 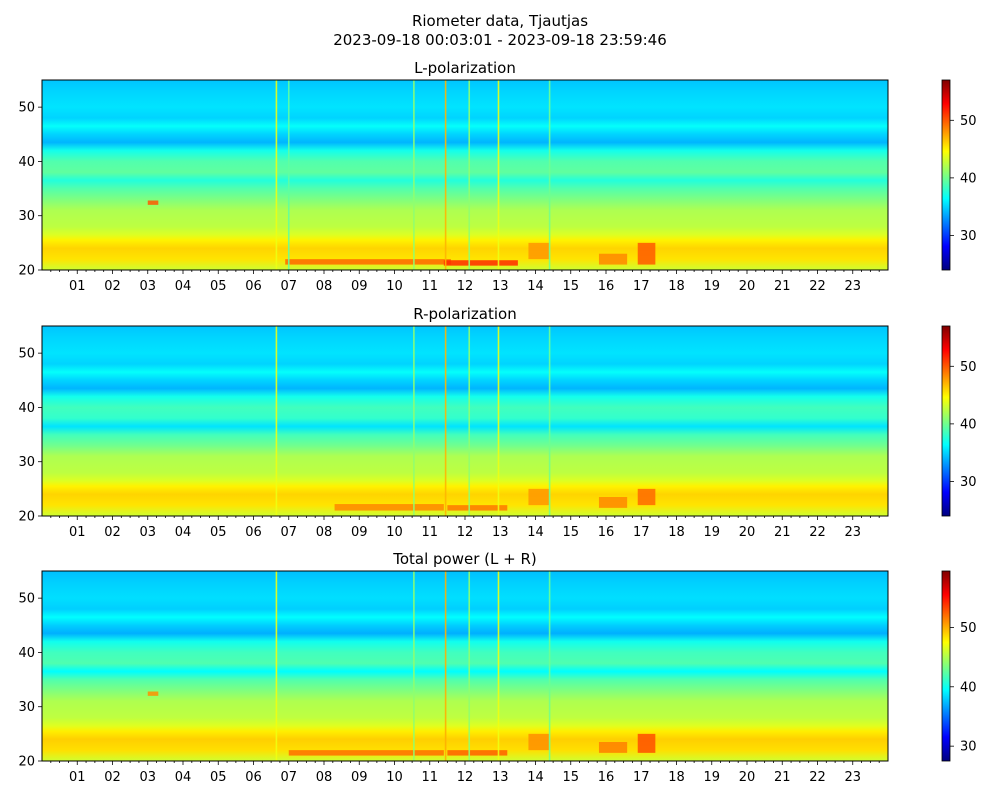 What do you see at coordinates (500, 21) in the screenshot?
I see `figure-title: Riometer data, Tjautjas` at bounding box center [500, 21].